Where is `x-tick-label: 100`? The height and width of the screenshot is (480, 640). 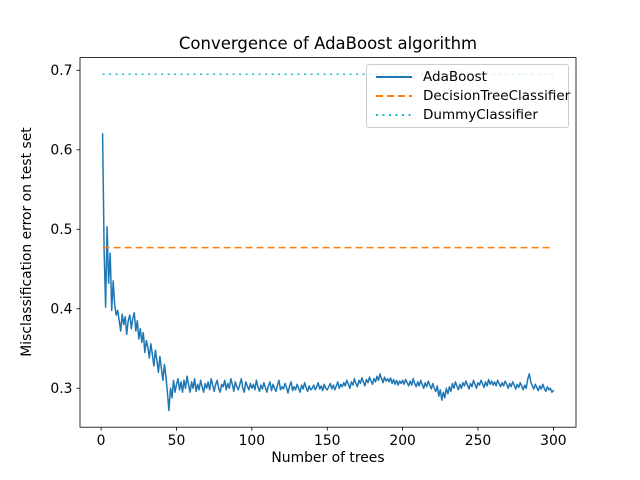
x-tick-label: 100 is located at coordinates (252, 441).